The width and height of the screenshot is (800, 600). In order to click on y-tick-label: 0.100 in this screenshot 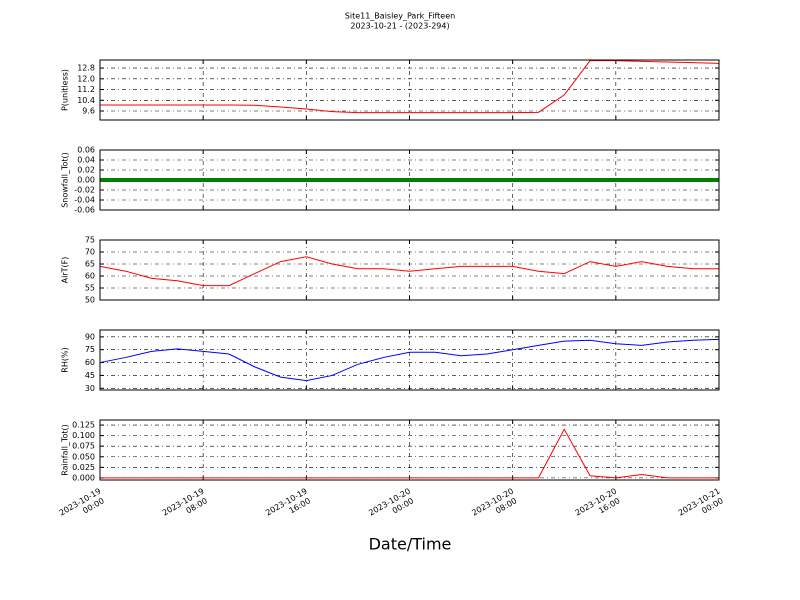, I will do `click(83, 435)`.